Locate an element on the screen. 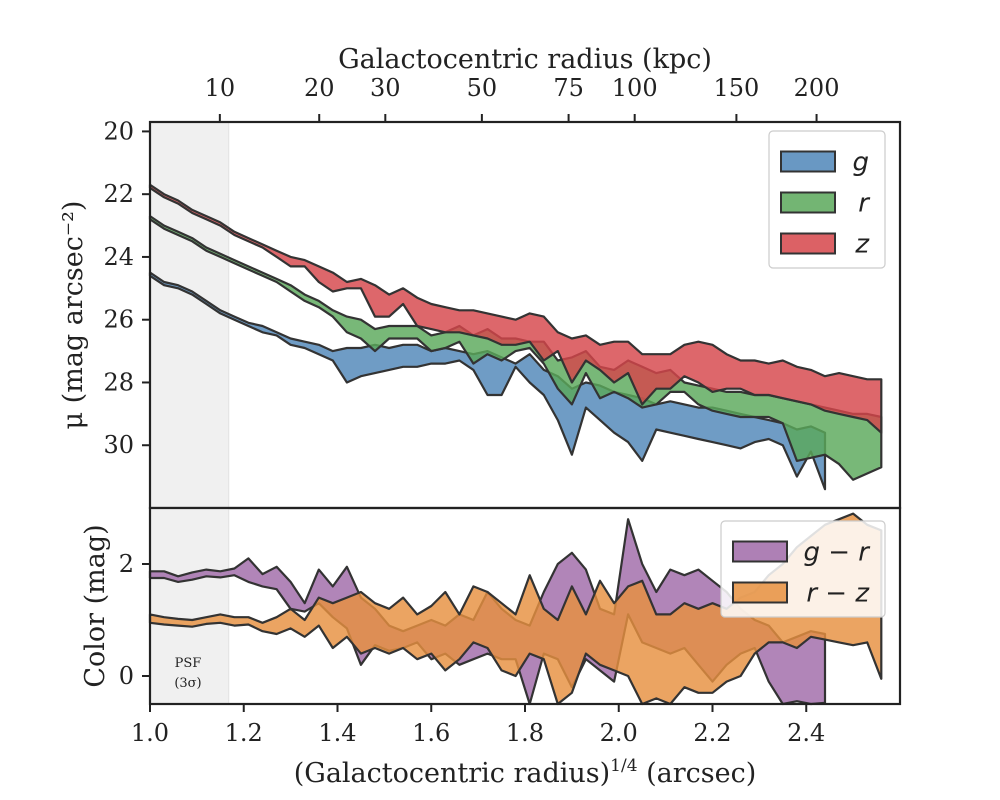 This screenshot has width=1000, height=800. top-x-tick-label: 100 is located at coordinates (635, 88).